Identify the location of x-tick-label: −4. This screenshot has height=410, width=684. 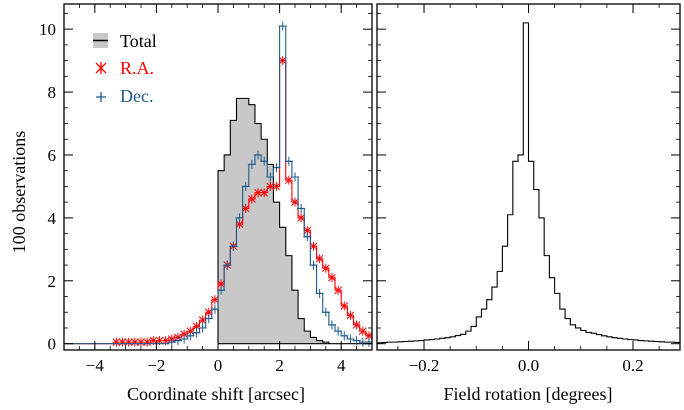
(95, 365).